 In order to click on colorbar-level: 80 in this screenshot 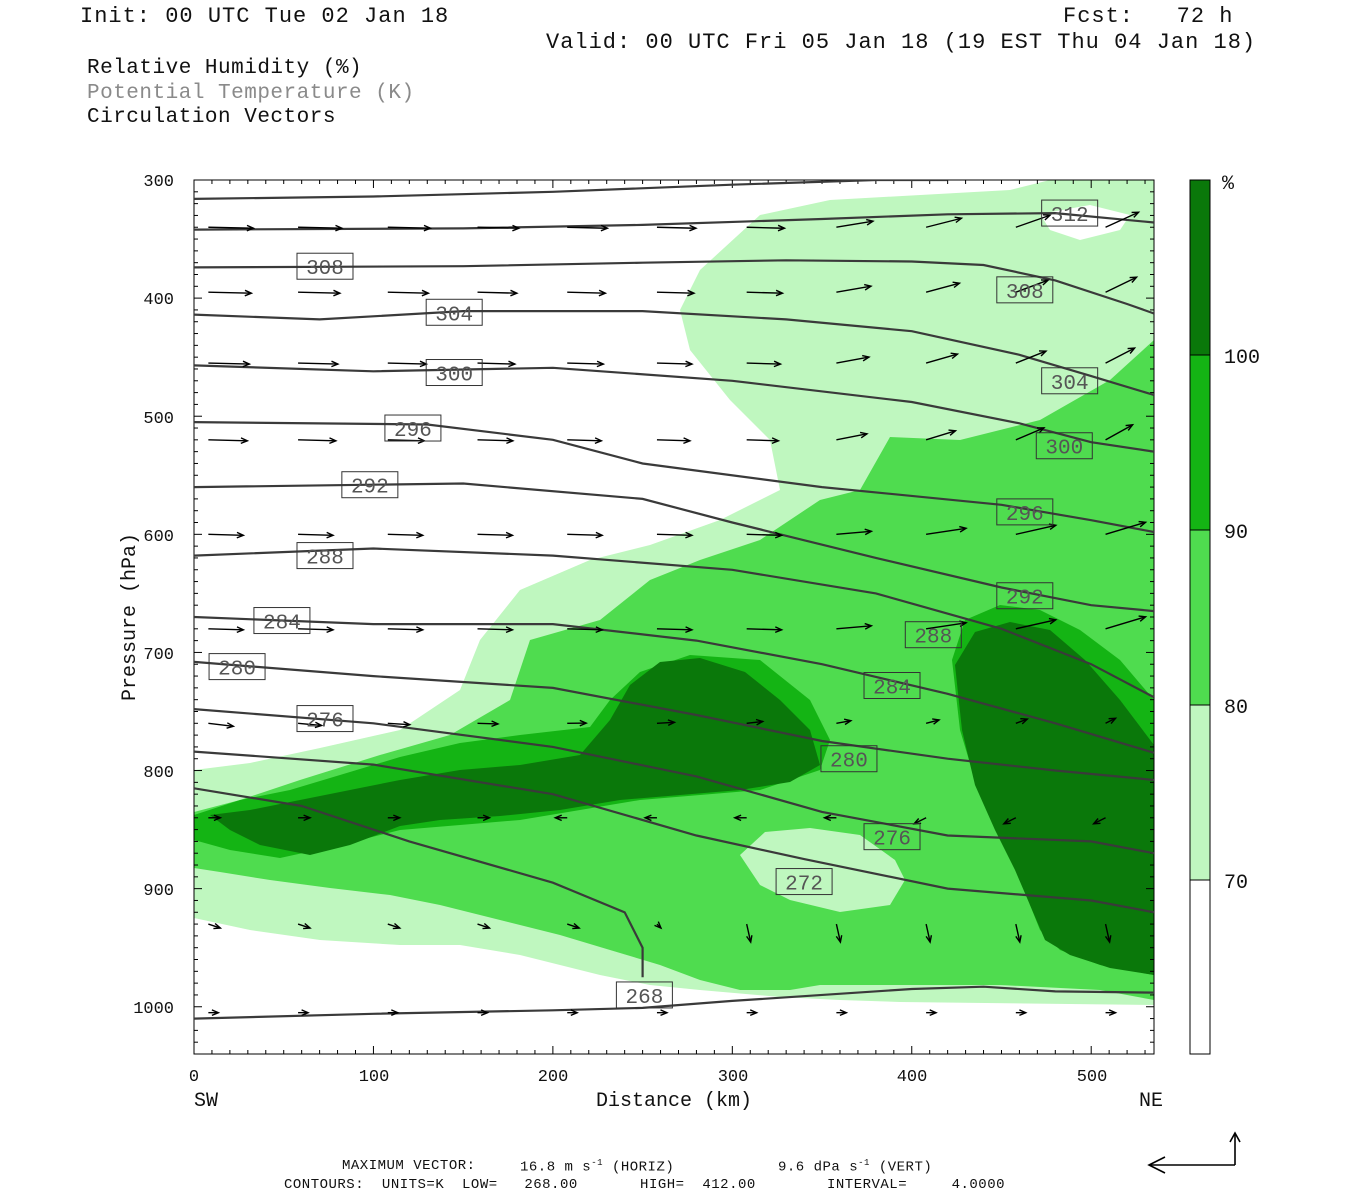, I will do `click(1236, 708)`.